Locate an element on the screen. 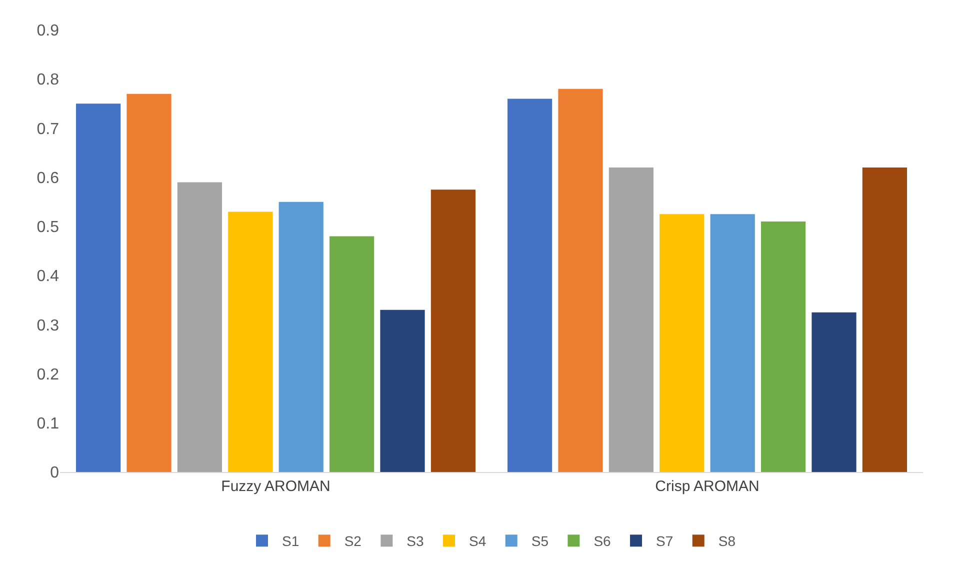 Image resolution: width=963 pixels, height=582 pixels. y-tick-label: 0.7 is located at coordinates (48, 129).